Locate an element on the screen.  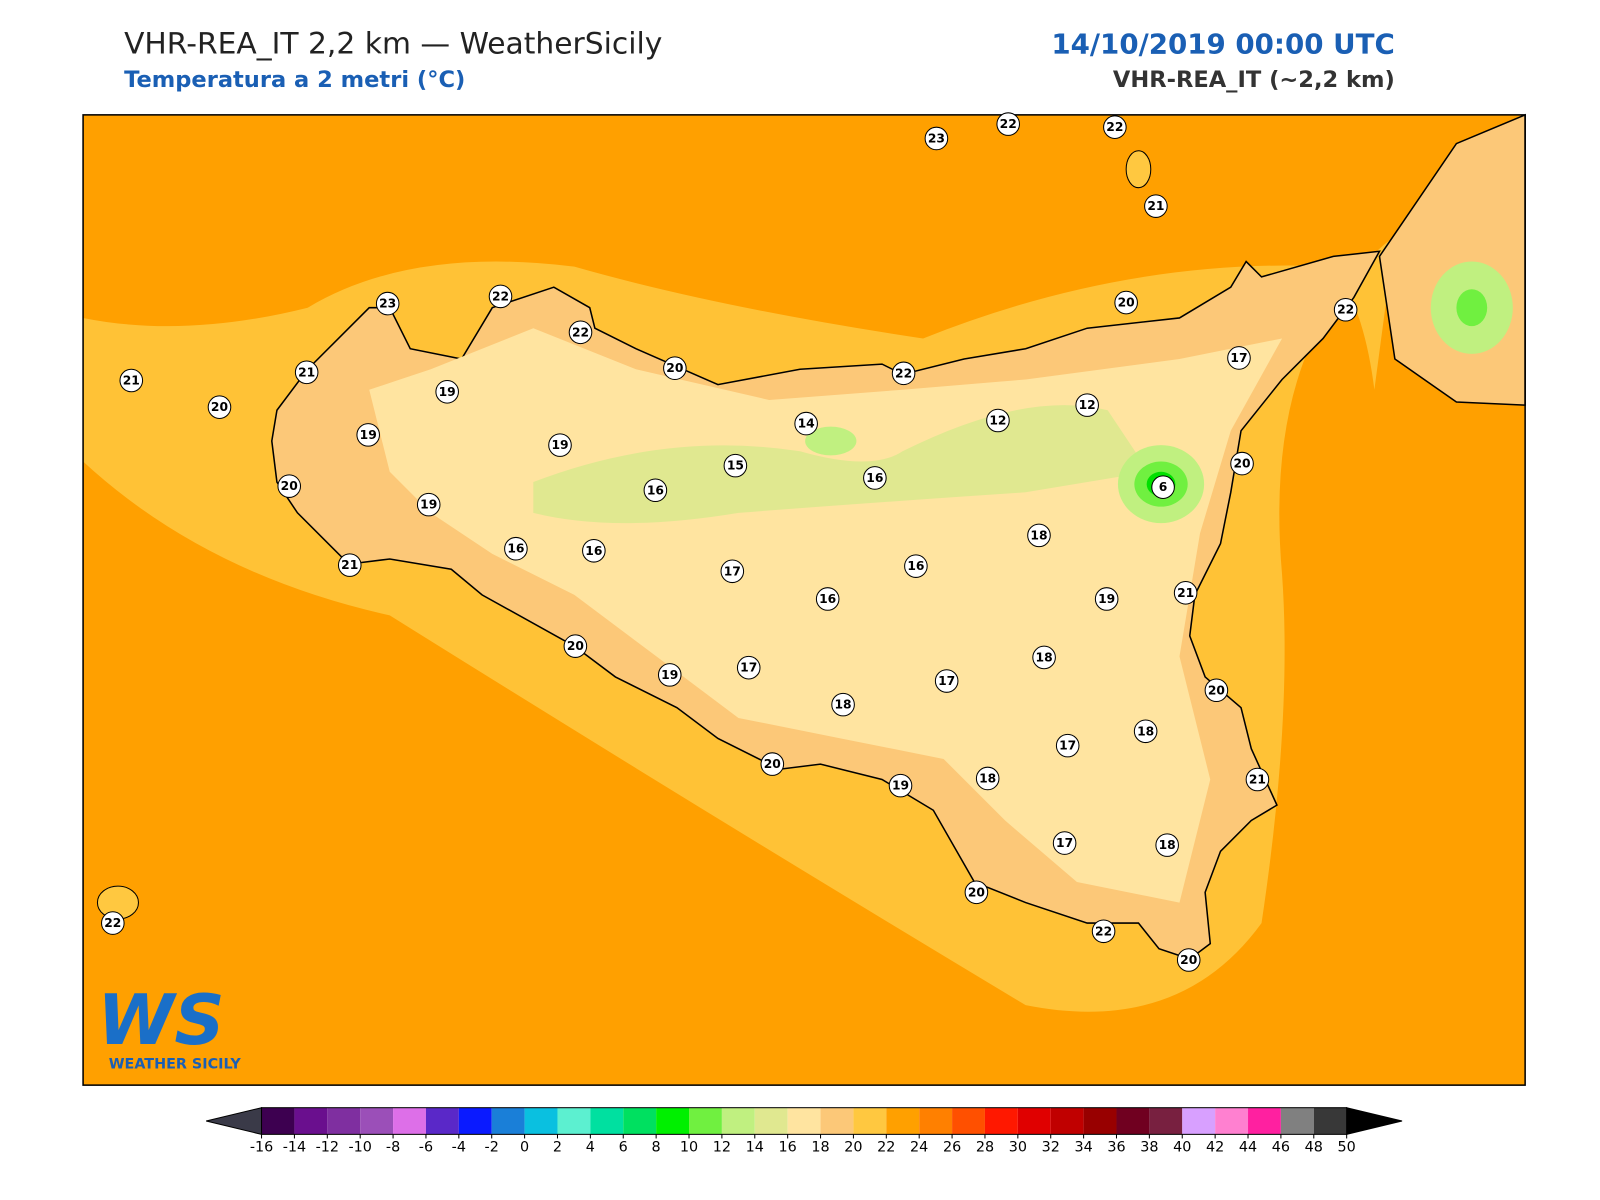
station-value: 15 is located at coordinates (735, 466).